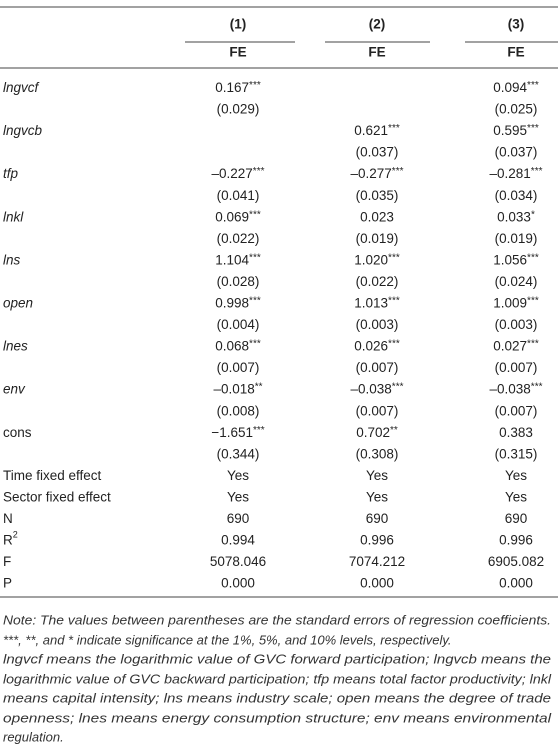 This screenshot has height=755, width=558. Describe the element at coordinates (23, 130) in the screenshot. I see `row-label: lngvcb` at that location.